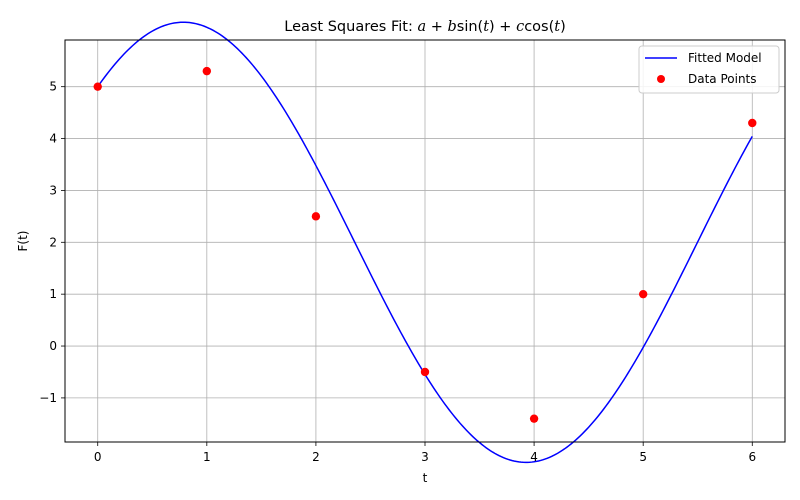 The height and width of the screenshot is (500, 800). I want to click on title-var-a: a, so click(421, 27).